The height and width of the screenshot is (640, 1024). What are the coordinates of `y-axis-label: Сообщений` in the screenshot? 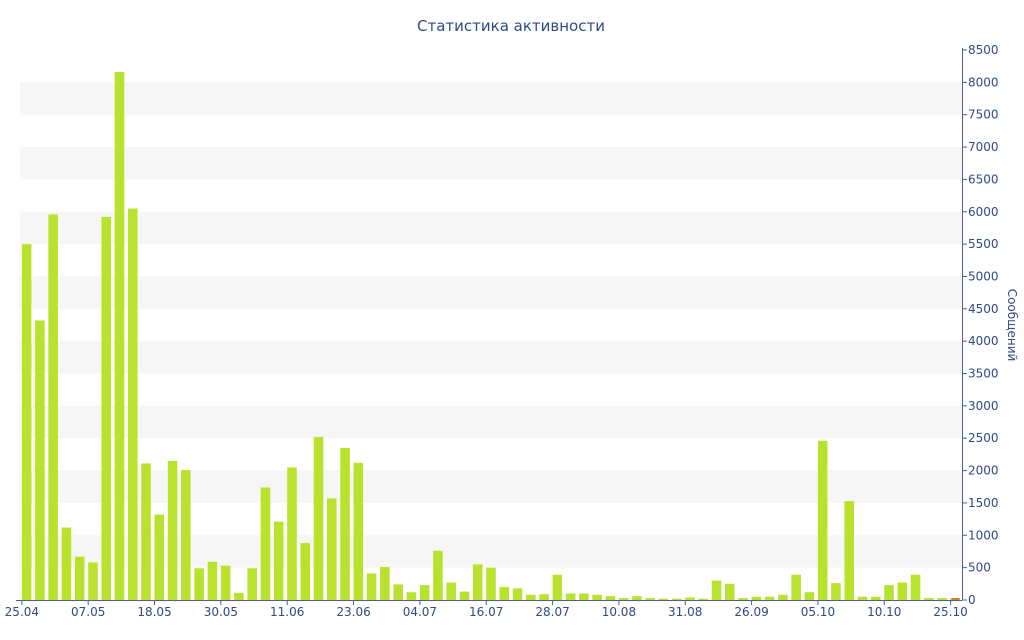 It's located at (1012, 325).